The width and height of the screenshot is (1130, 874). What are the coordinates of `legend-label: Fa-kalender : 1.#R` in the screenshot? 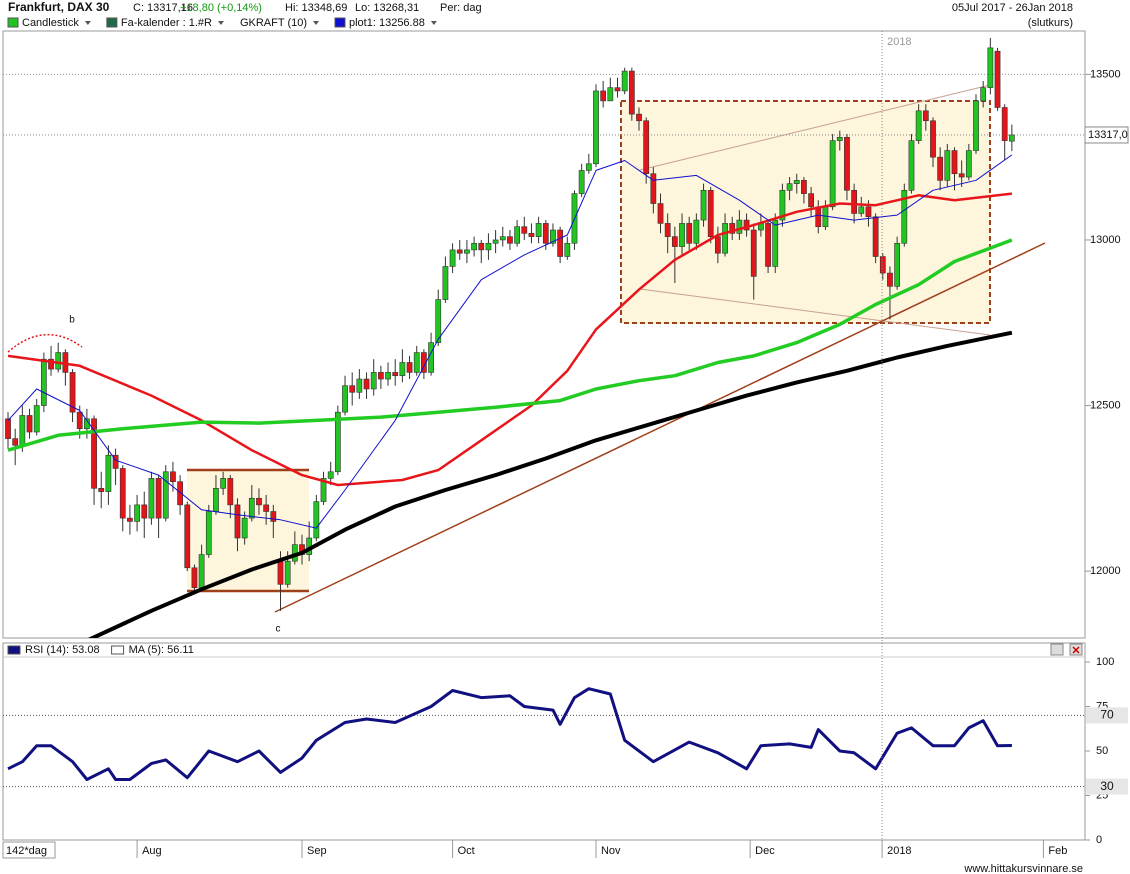 It's located at (166, 23).